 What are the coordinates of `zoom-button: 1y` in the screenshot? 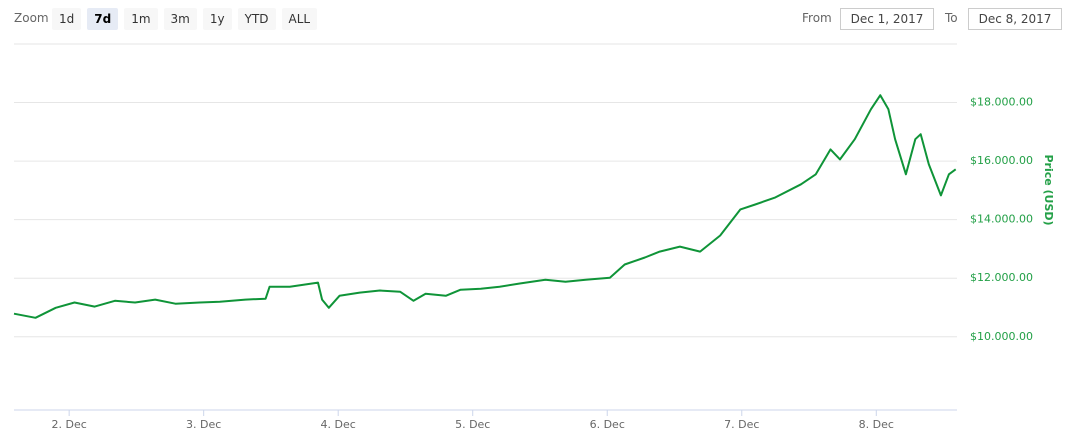 It's located at (217, 19).